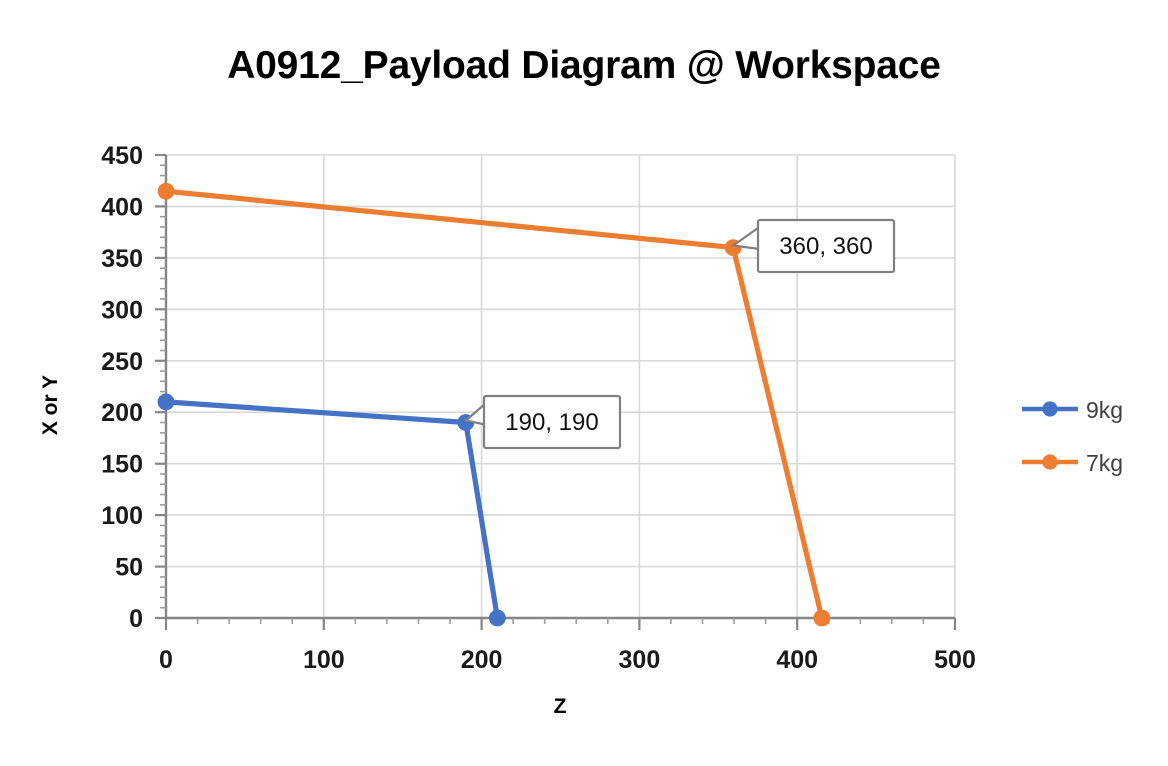  Describe the element at coordinates (560, 706) in the screenshot. I see `x-axis-title: Z` at that location.